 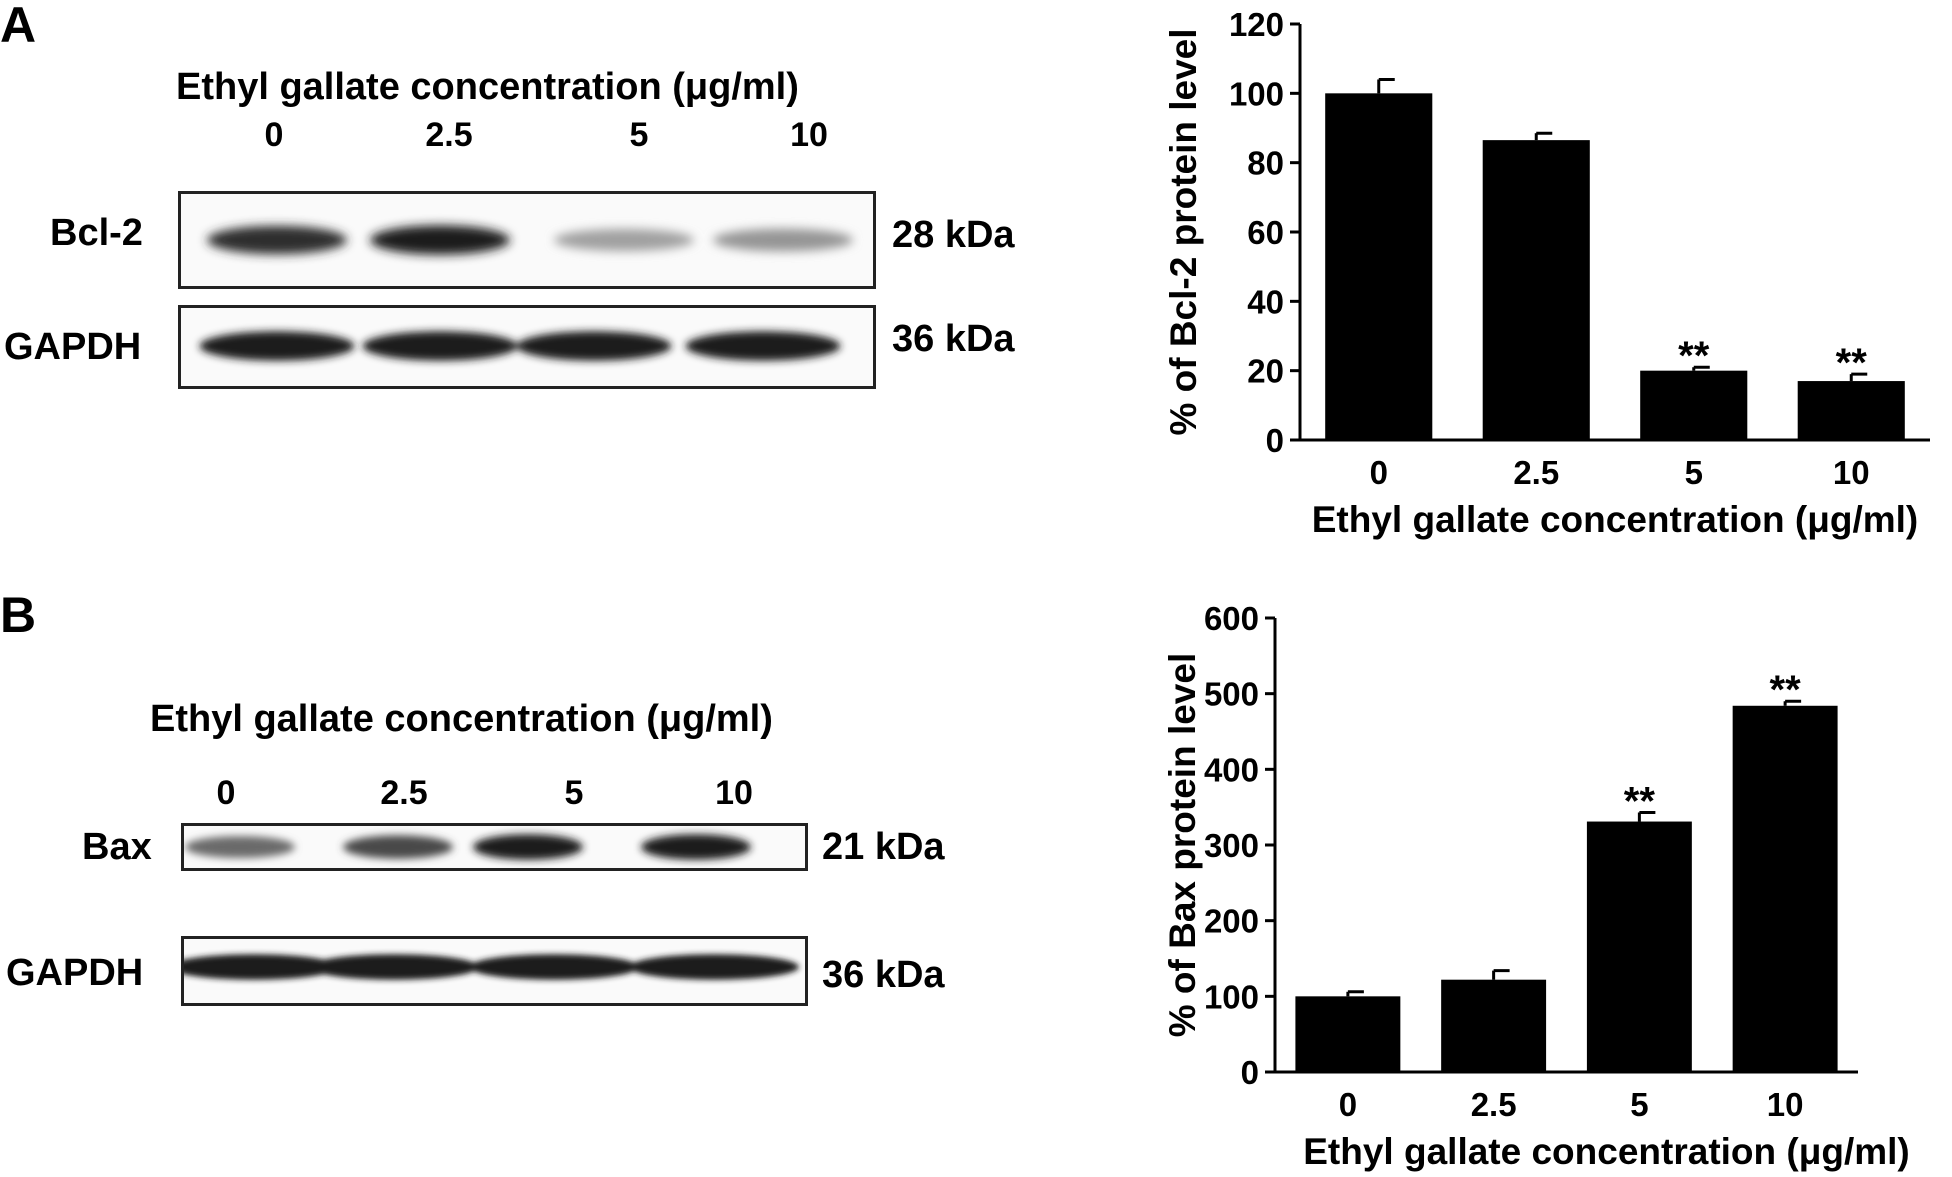 I want to click on panel-a-blot-gapdh, so click(x=527, y=347).